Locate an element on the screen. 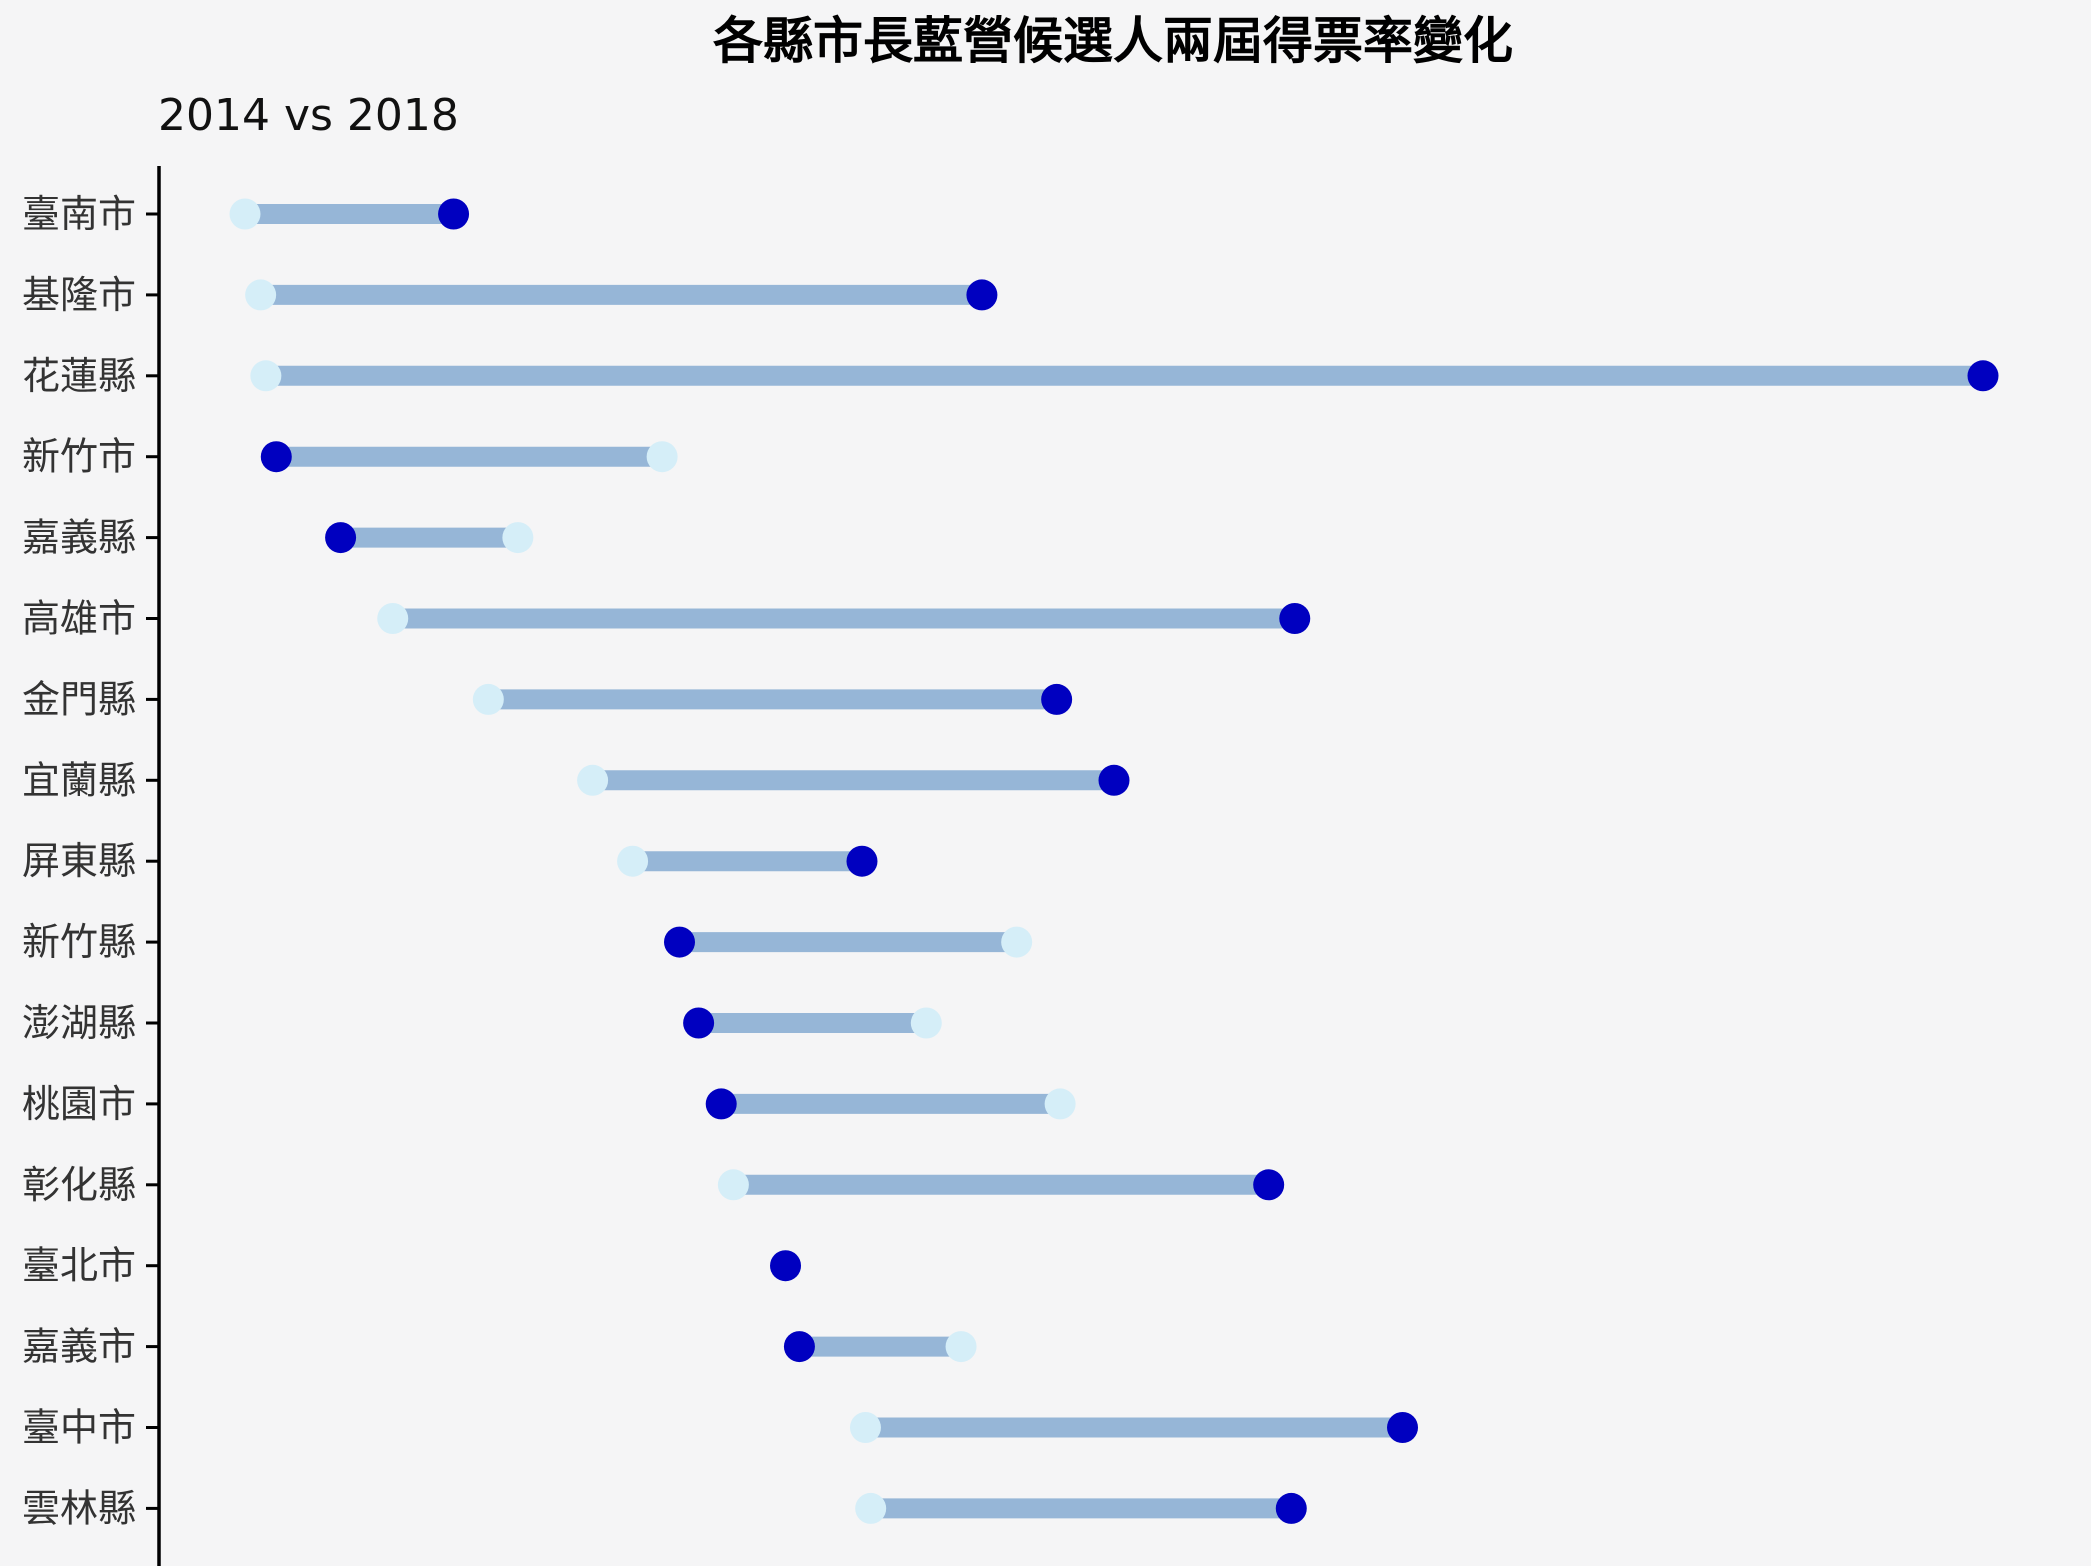 The width and height of the screenshot is (2091, 1566). y-tick-label: 臺北市 is located at coordinates (79, 1266).